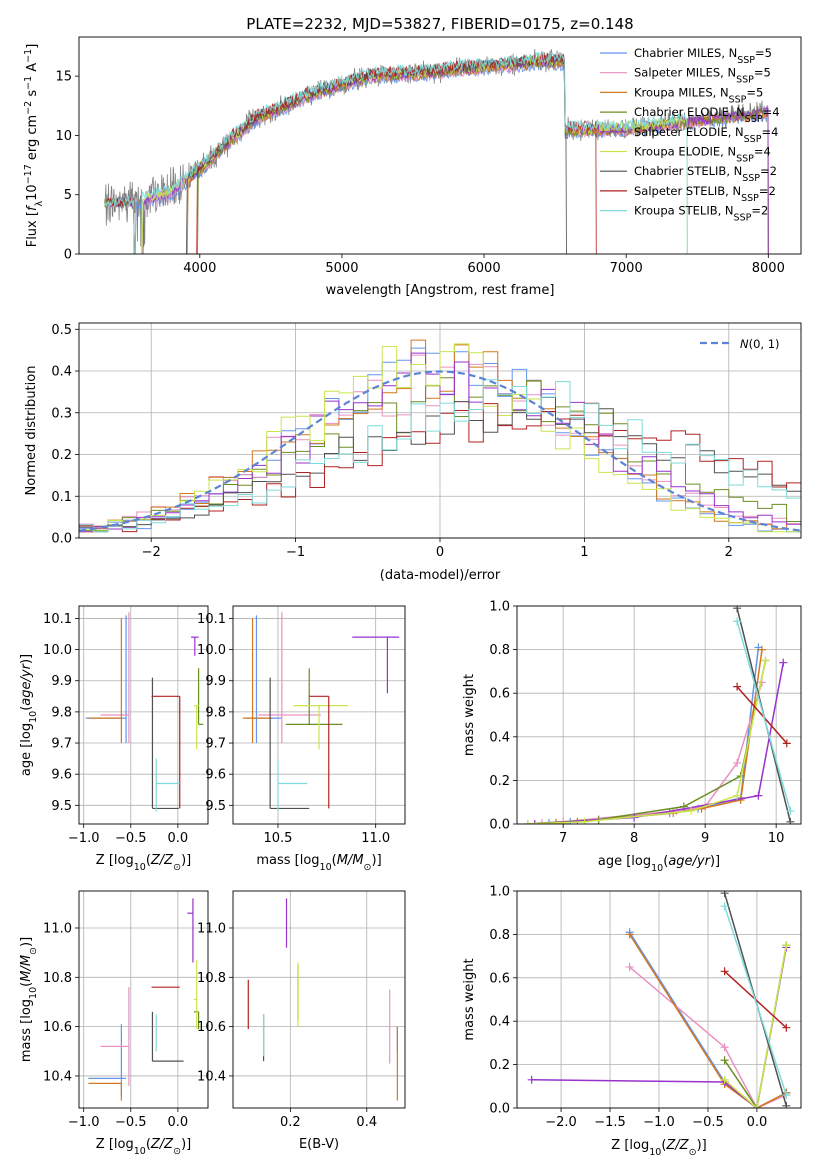 The image size is (819, 1170). Describe the element at coordinates (499, 978) in the screenshot. I see `y-tick-label: 0.6` at that location.